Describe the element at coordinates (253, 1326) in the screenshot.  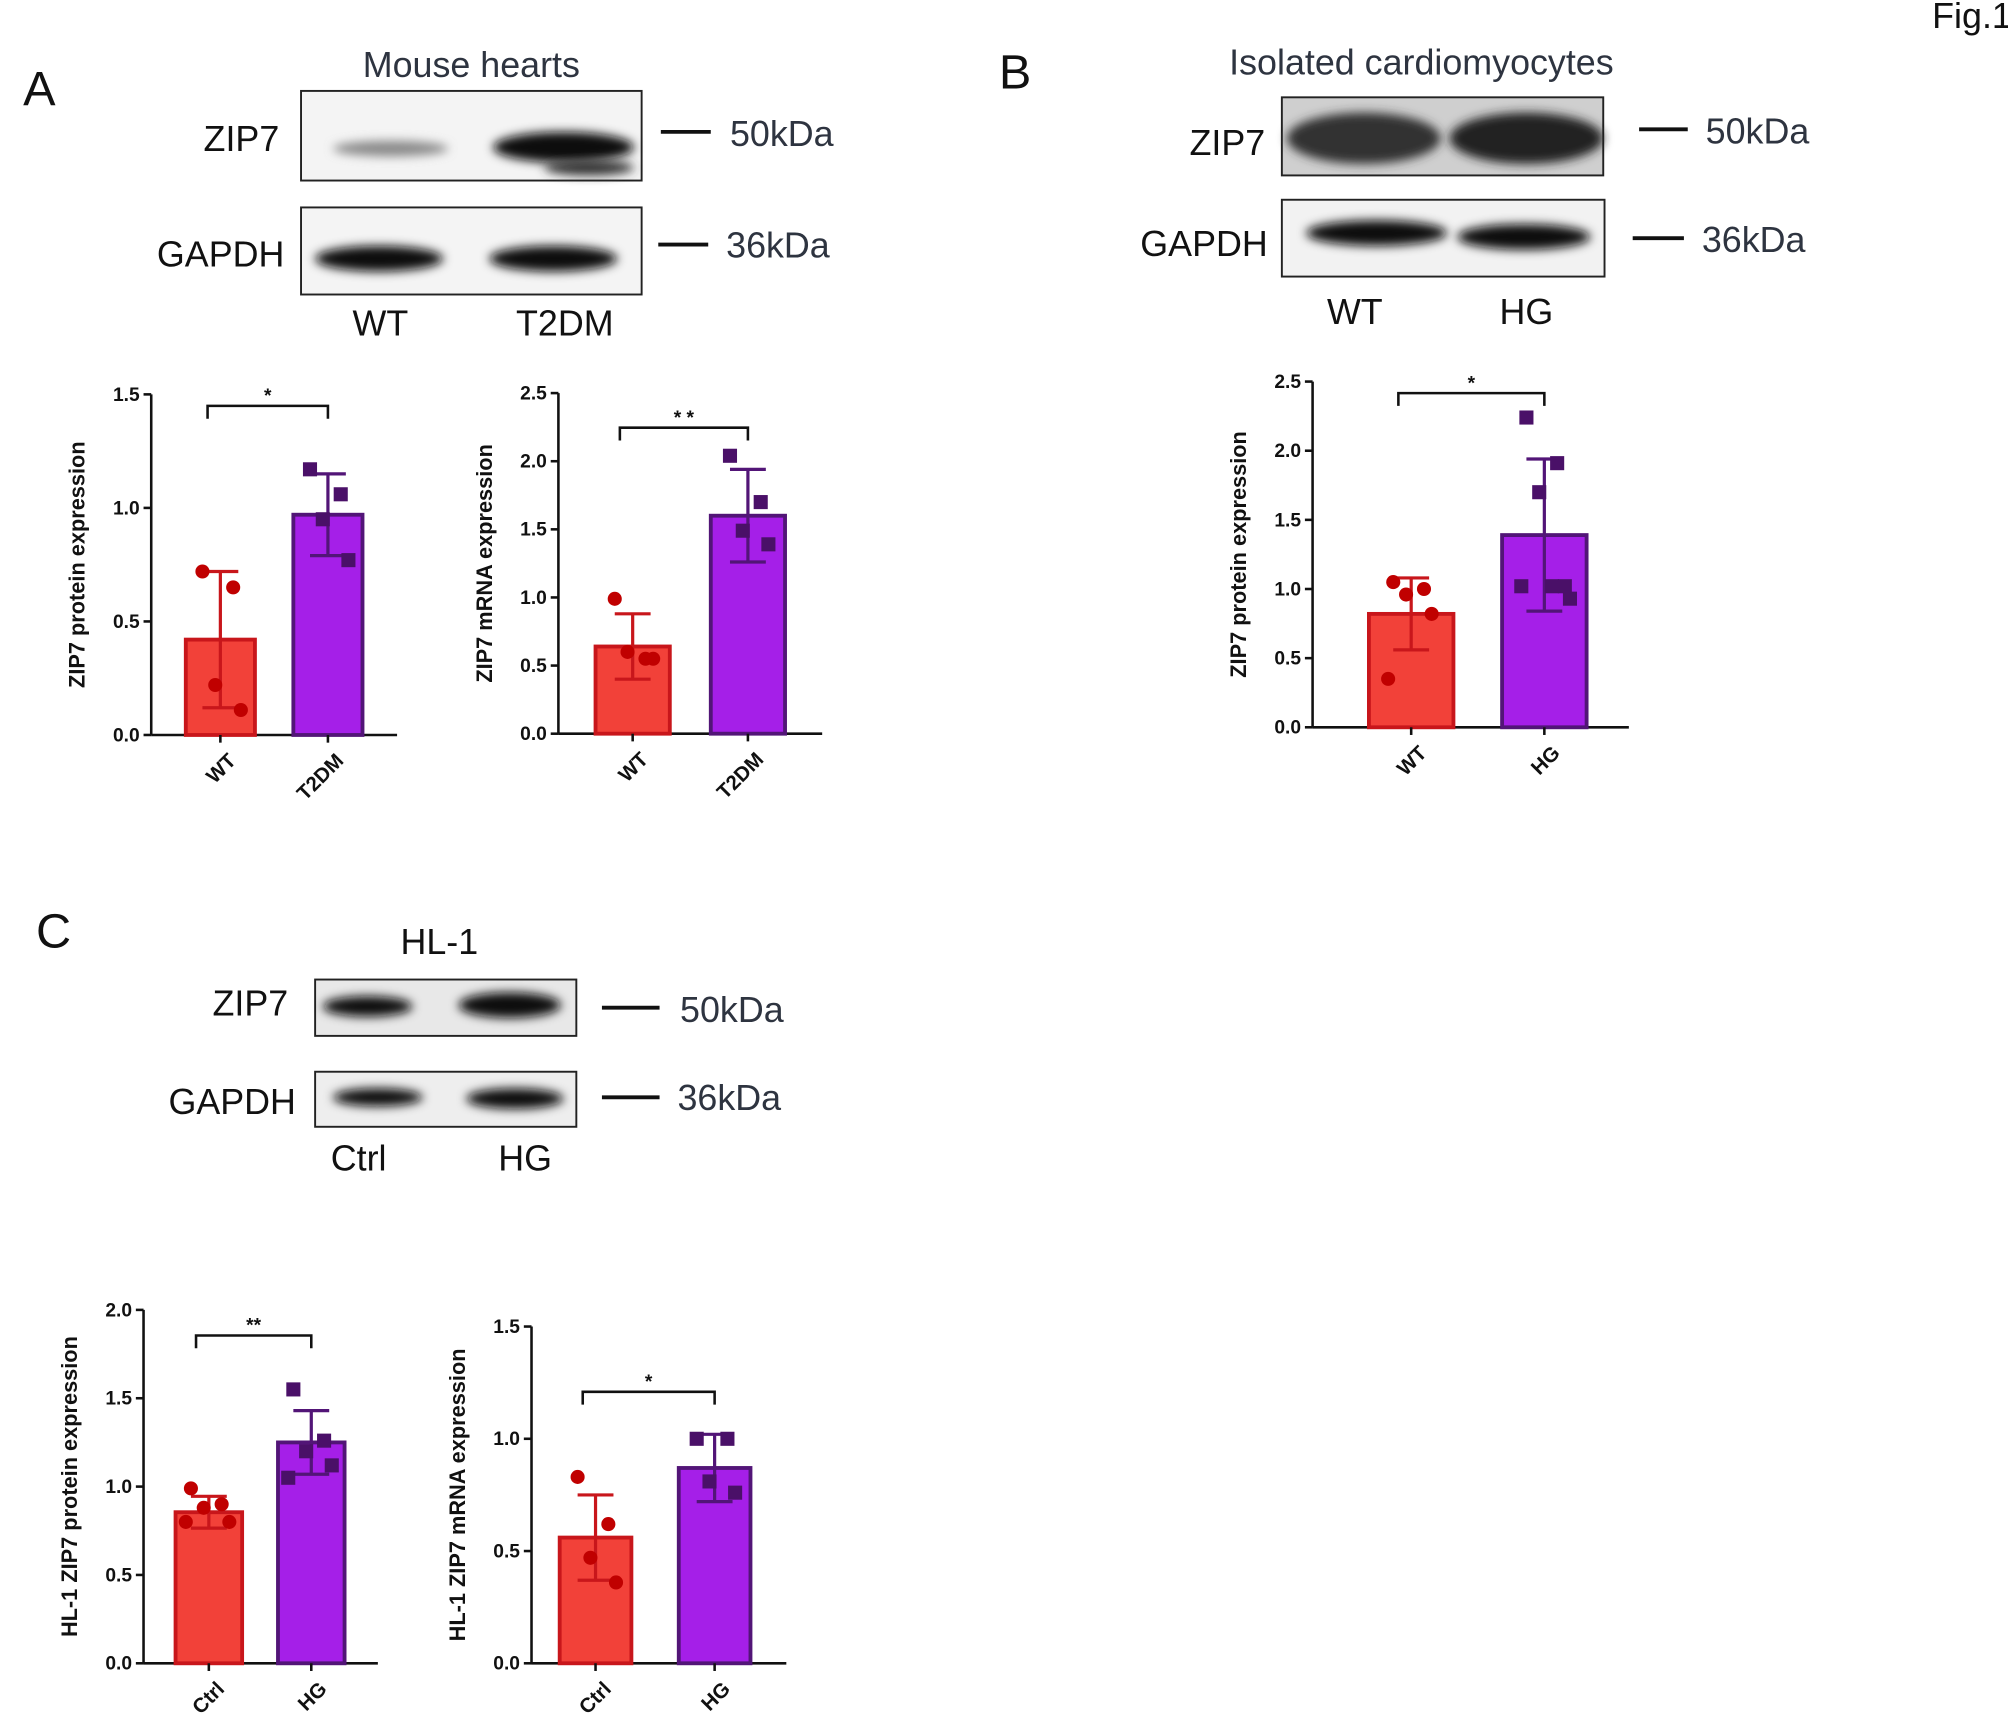
I see `significance-label: **` at that location.